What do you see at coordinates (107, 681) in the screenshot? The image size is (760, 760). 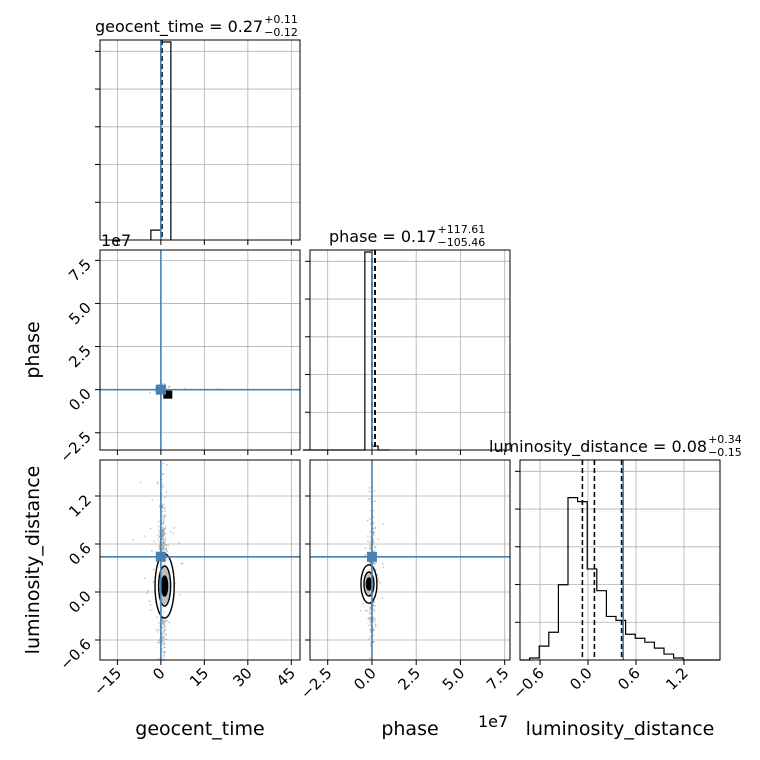 I see `scatter-gt-ld-xtick-label: −15` at bounding box center [107, 681].